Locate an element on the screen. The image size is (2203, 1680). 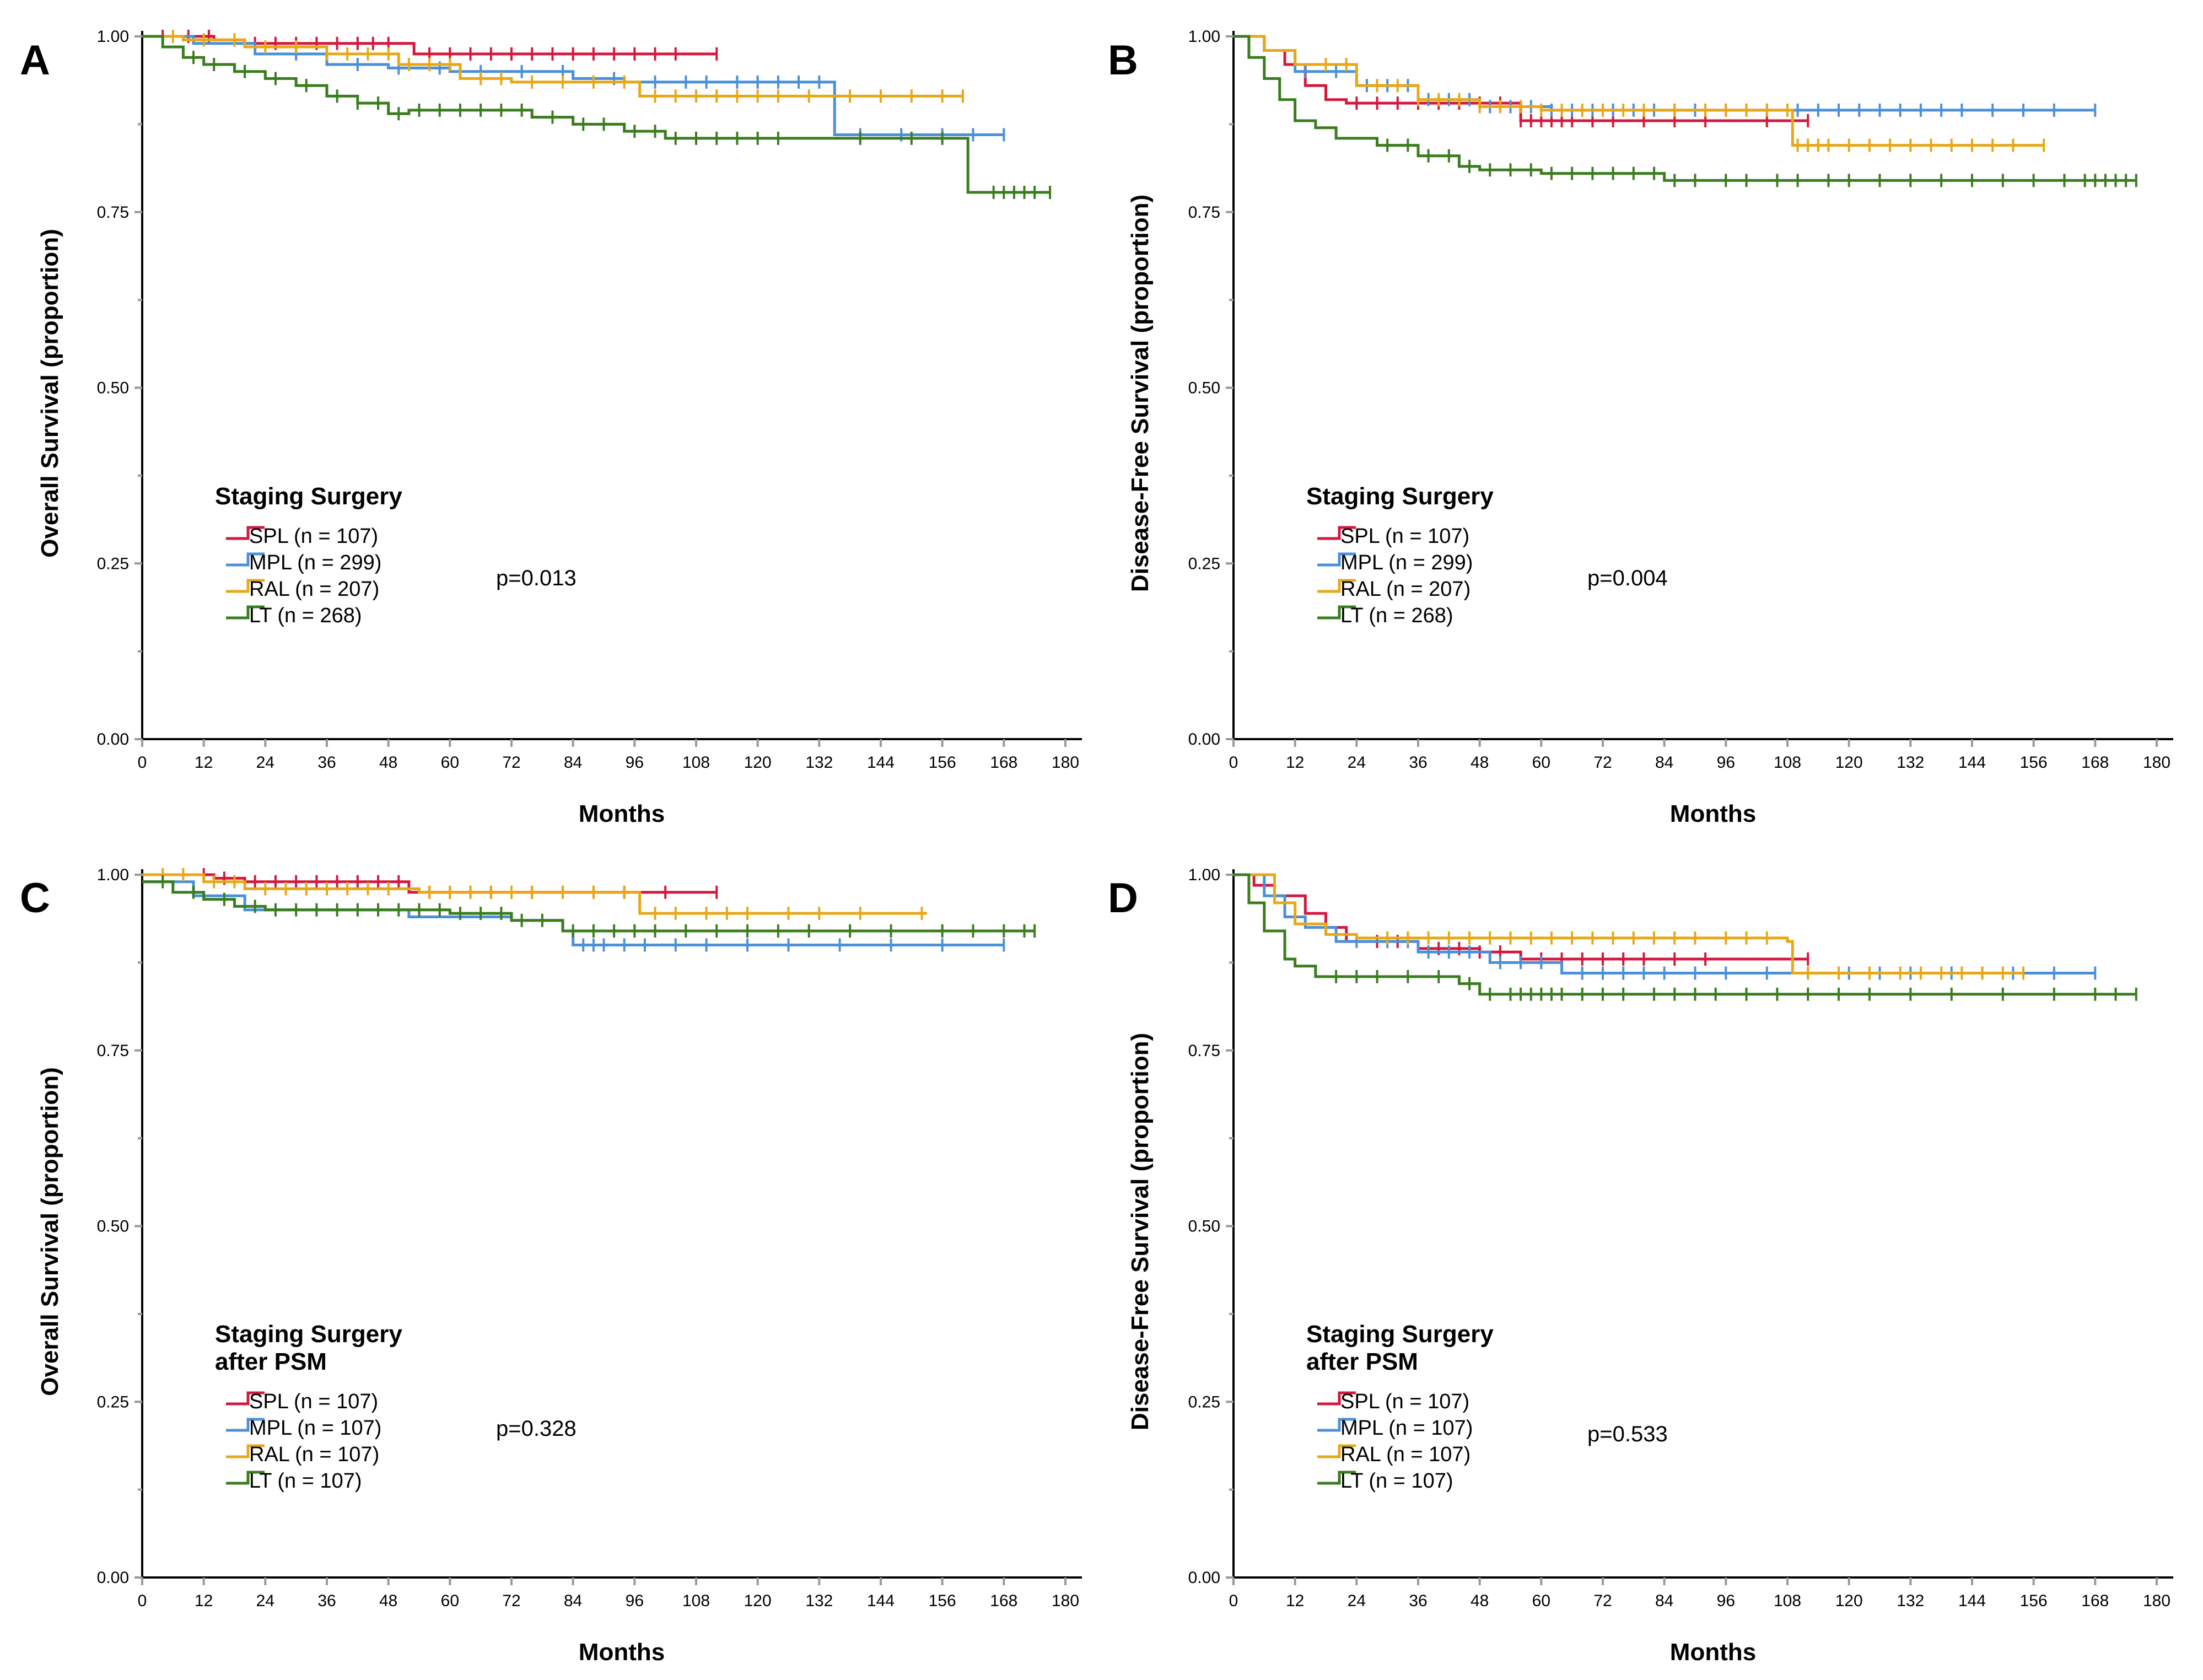
panel-b-legend-title: Staging Surgery is located at coordinates (1400, 496).